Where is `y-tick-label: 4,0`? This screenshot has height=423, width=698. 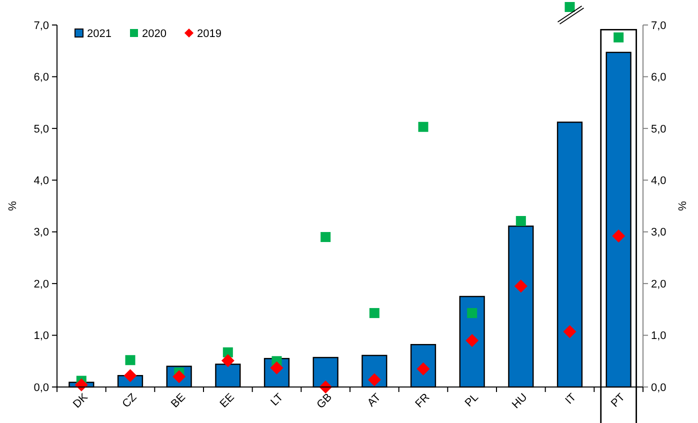 y-tick-label: 4,0 is located at coordinates (41, 180).